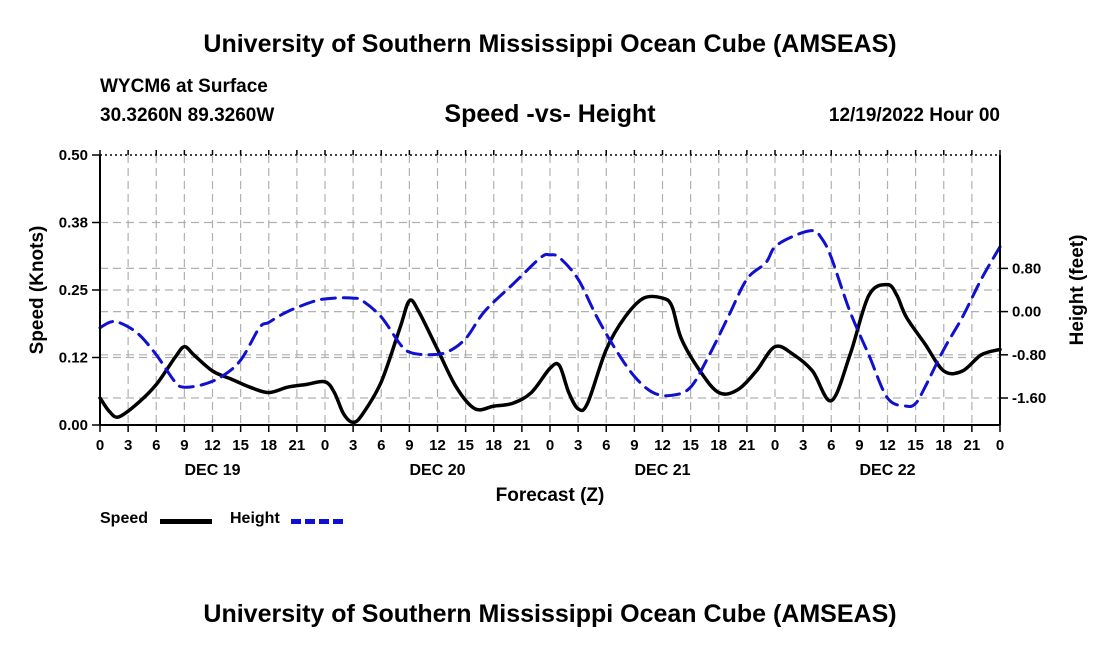 This screenshot has width=1100, height=650. Describe the element at coordinates (73, 358) in the screenshot. I see `y-tick-label: 0.12` at that location.